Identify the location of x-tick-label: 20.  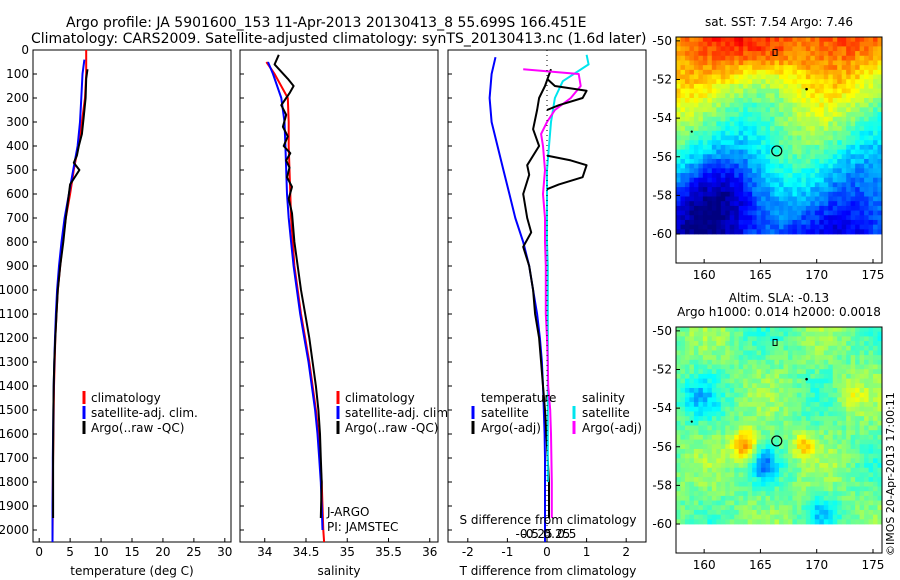
(162, 552).